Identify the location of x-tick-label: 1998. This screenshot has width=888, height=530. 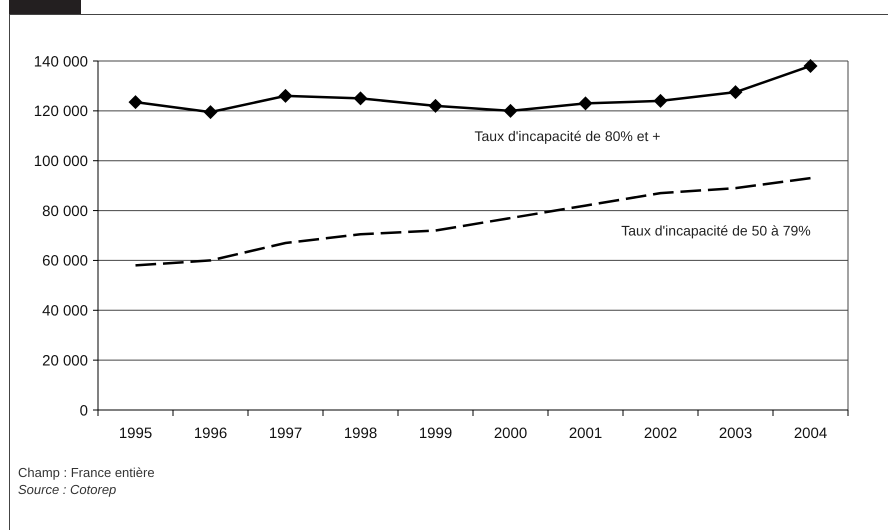
(361, 433).